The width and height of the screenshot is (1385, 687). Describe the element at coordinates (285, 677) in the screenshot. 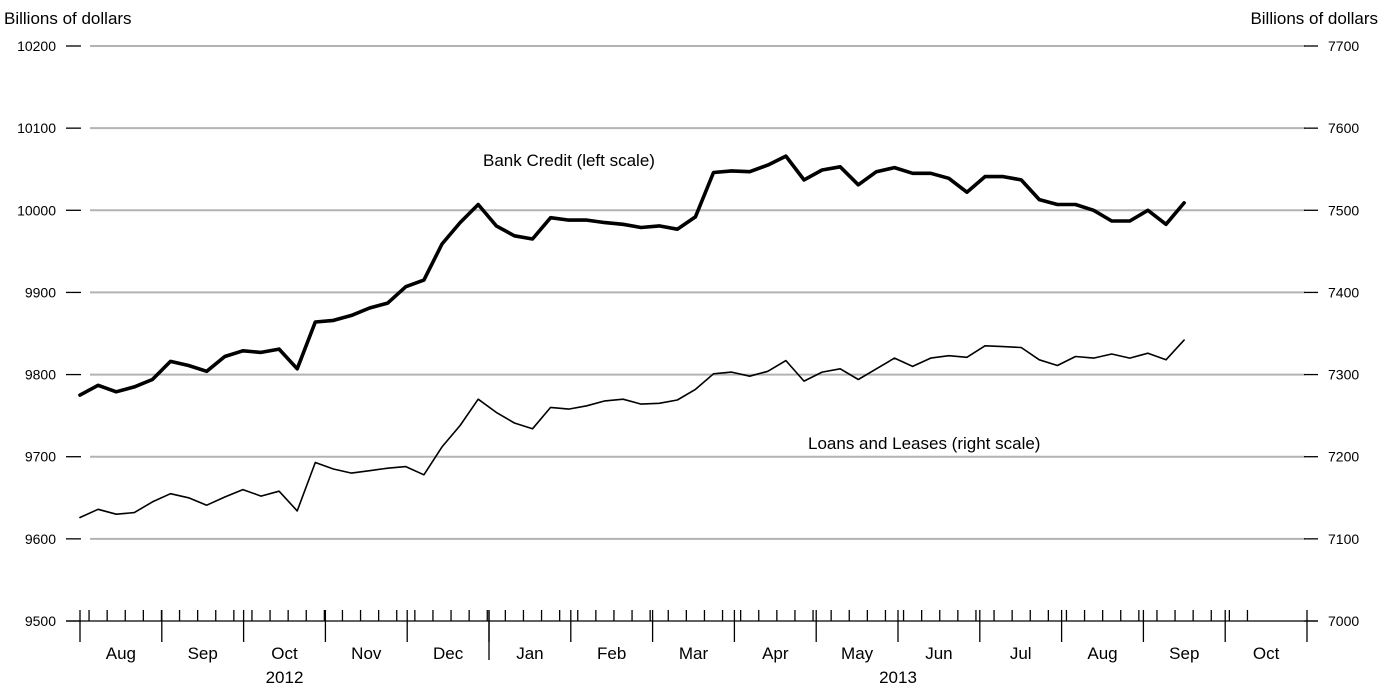

I see `x-axis-year-label: 2012` at that location.